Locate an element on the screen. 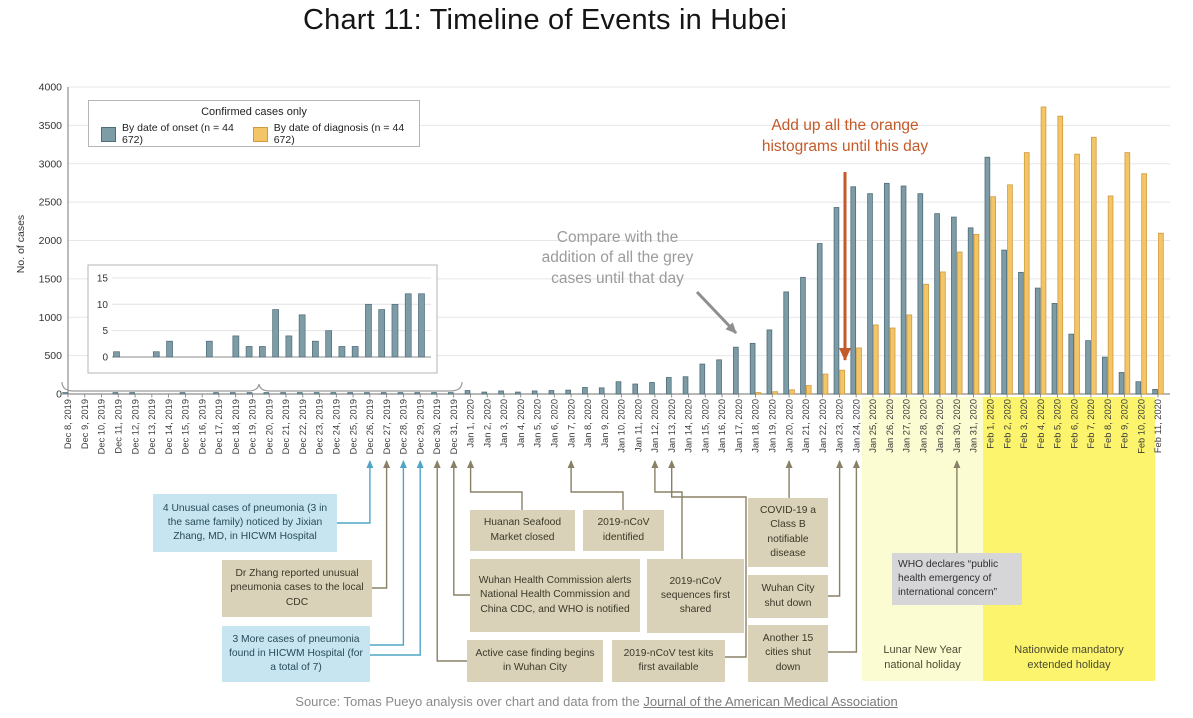 The image size is (1193, 718). connector-active is located at coordinates (450, 561).